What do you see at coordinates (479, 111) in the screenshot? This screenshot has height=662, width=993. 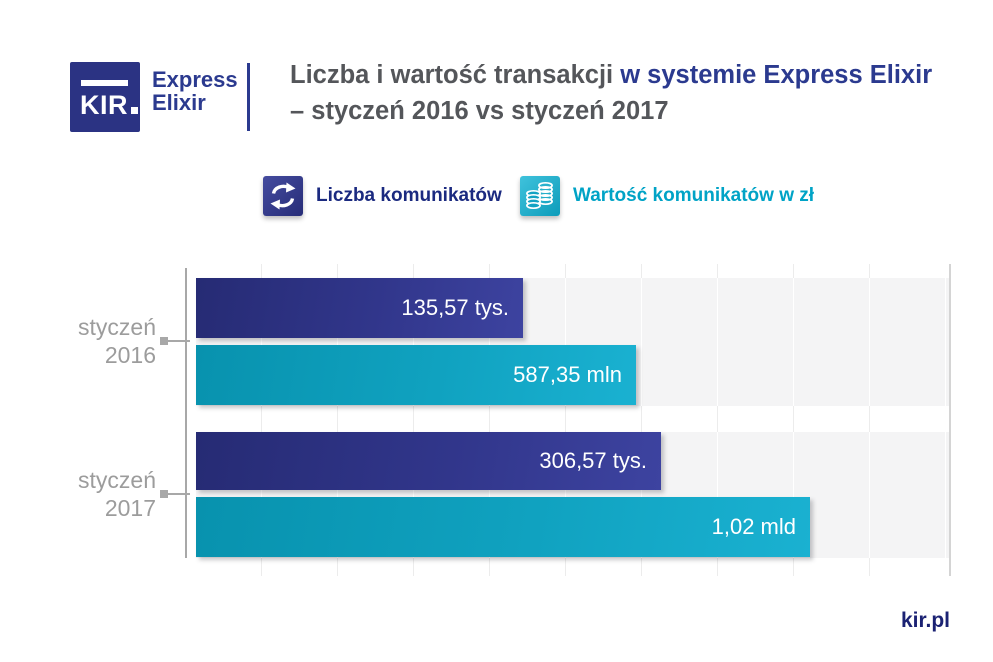 I see `title-line-2: – styczeń 2016 vs styczeń 2017` at bounding box center [479, 111].